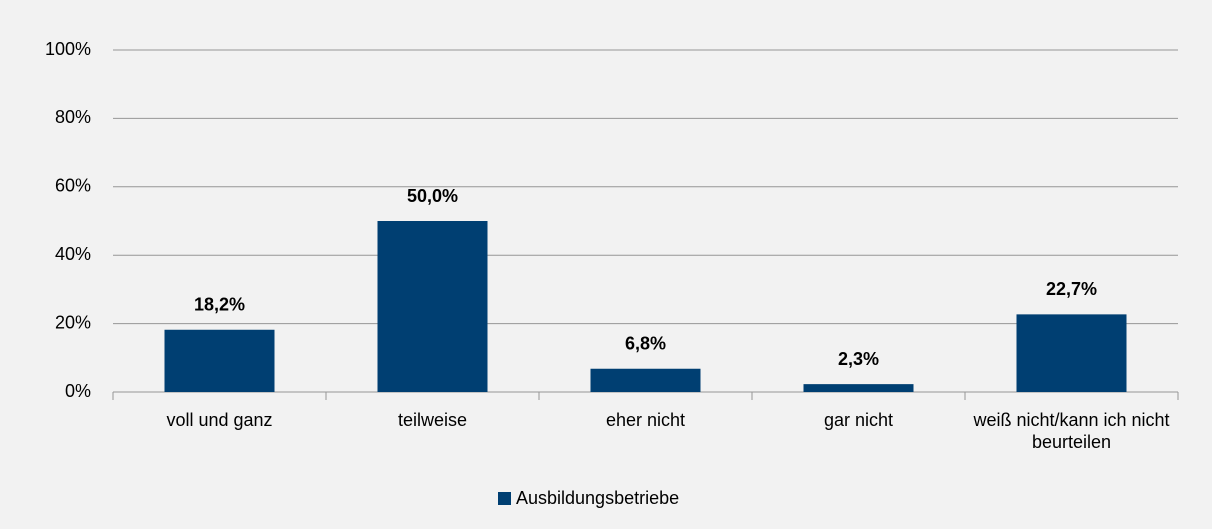 This screenshot has height=529, width=1212. What do you see at coordinates (68, 49) in the screenshot?
I see `y-tick-label: 100%` at bounding box center [68, 49].